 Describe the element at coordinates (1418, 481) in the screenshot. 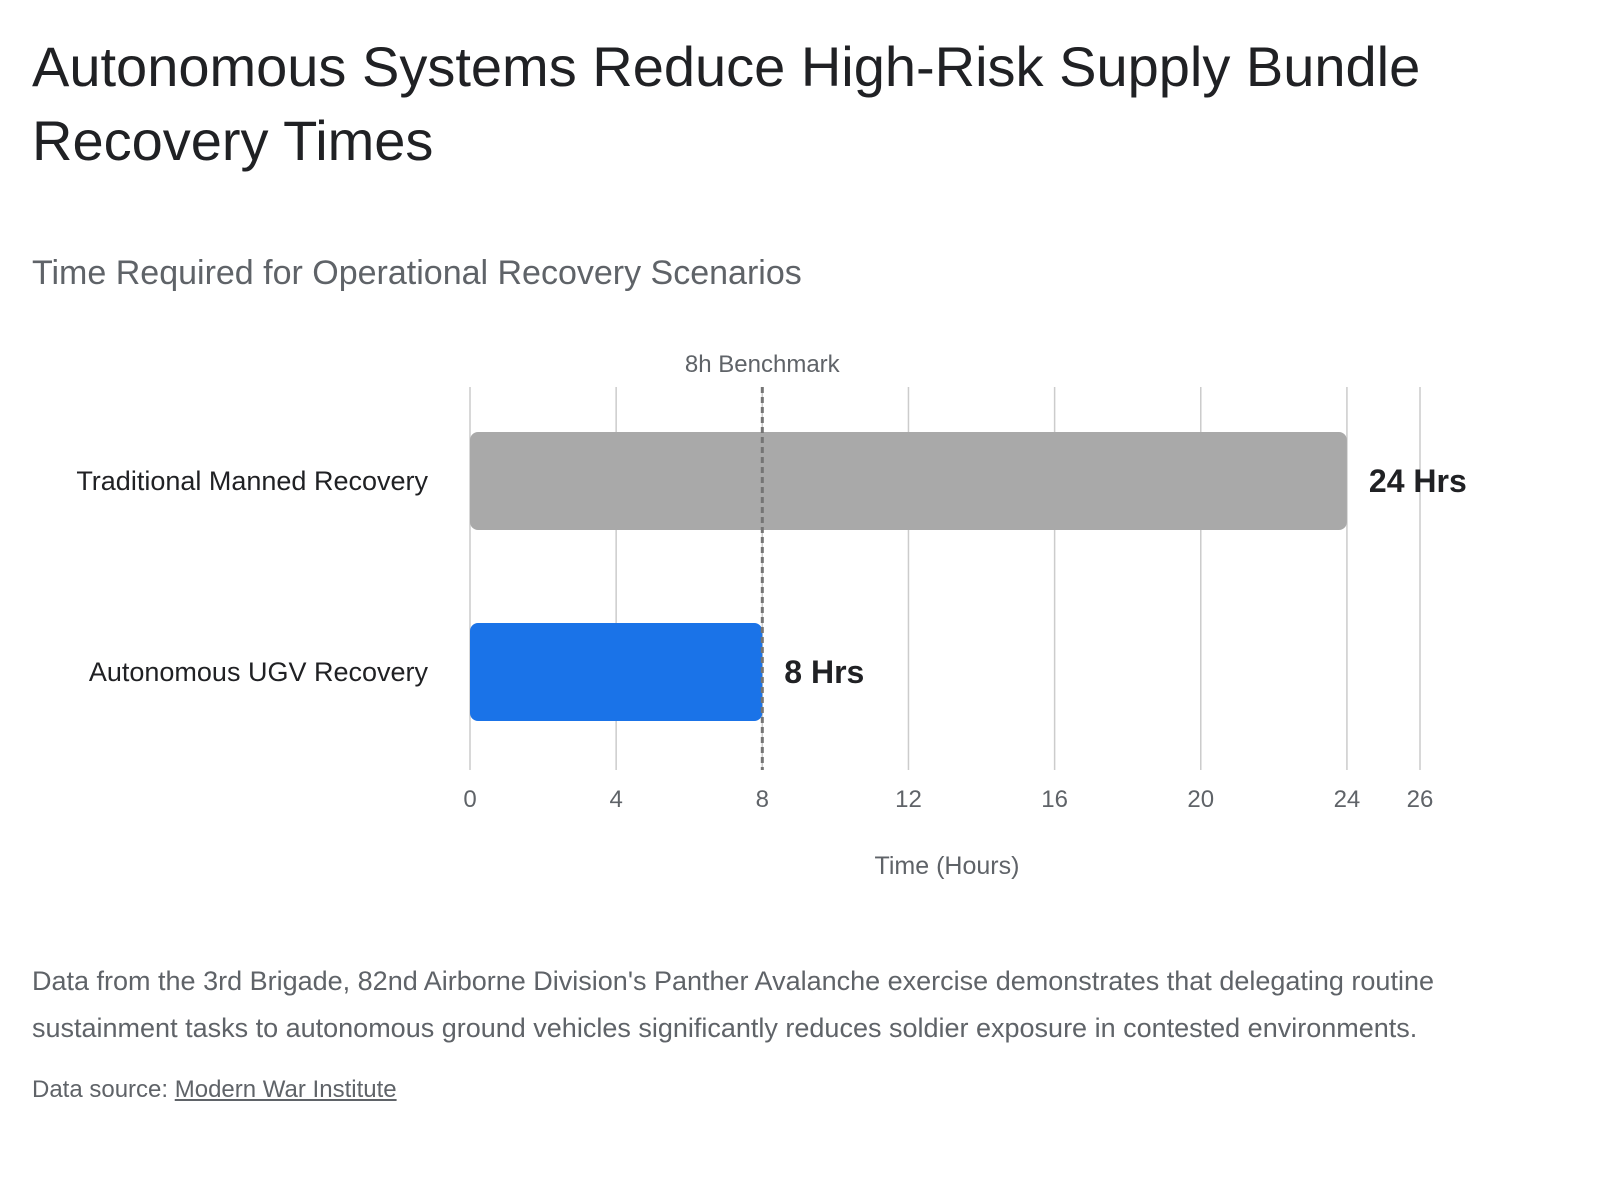

I see `data-label: 24 Hrs` at that location.